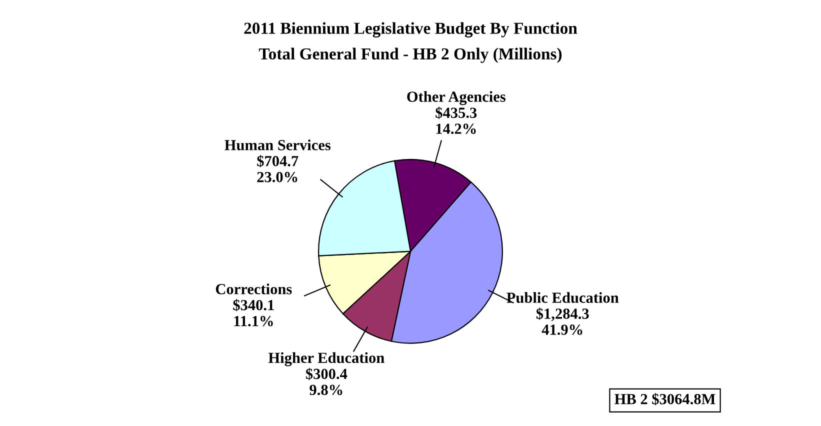 The image size is (821, 426). I want to click on data-label: $340.1 11.1%, so click(253, 312).